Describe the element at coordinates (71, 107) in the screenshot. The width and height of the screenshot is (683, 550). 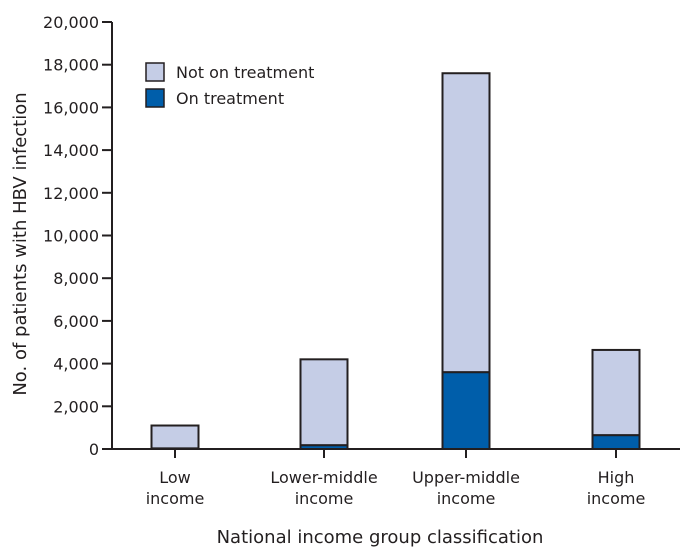
I see `y-tick-label: 16,000` at that location.